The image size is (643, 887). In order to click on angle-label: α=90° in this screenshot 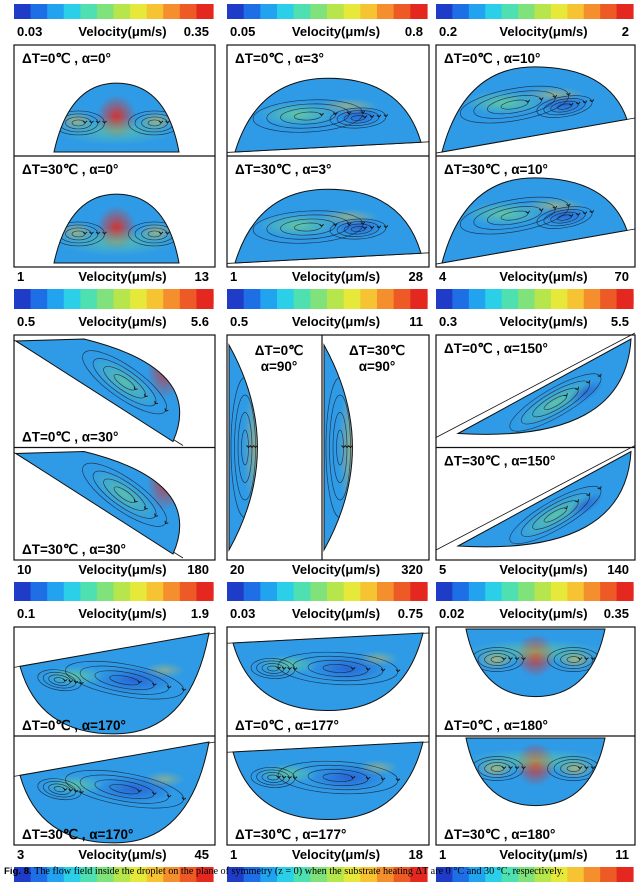, I will do `click(279, 366)`.